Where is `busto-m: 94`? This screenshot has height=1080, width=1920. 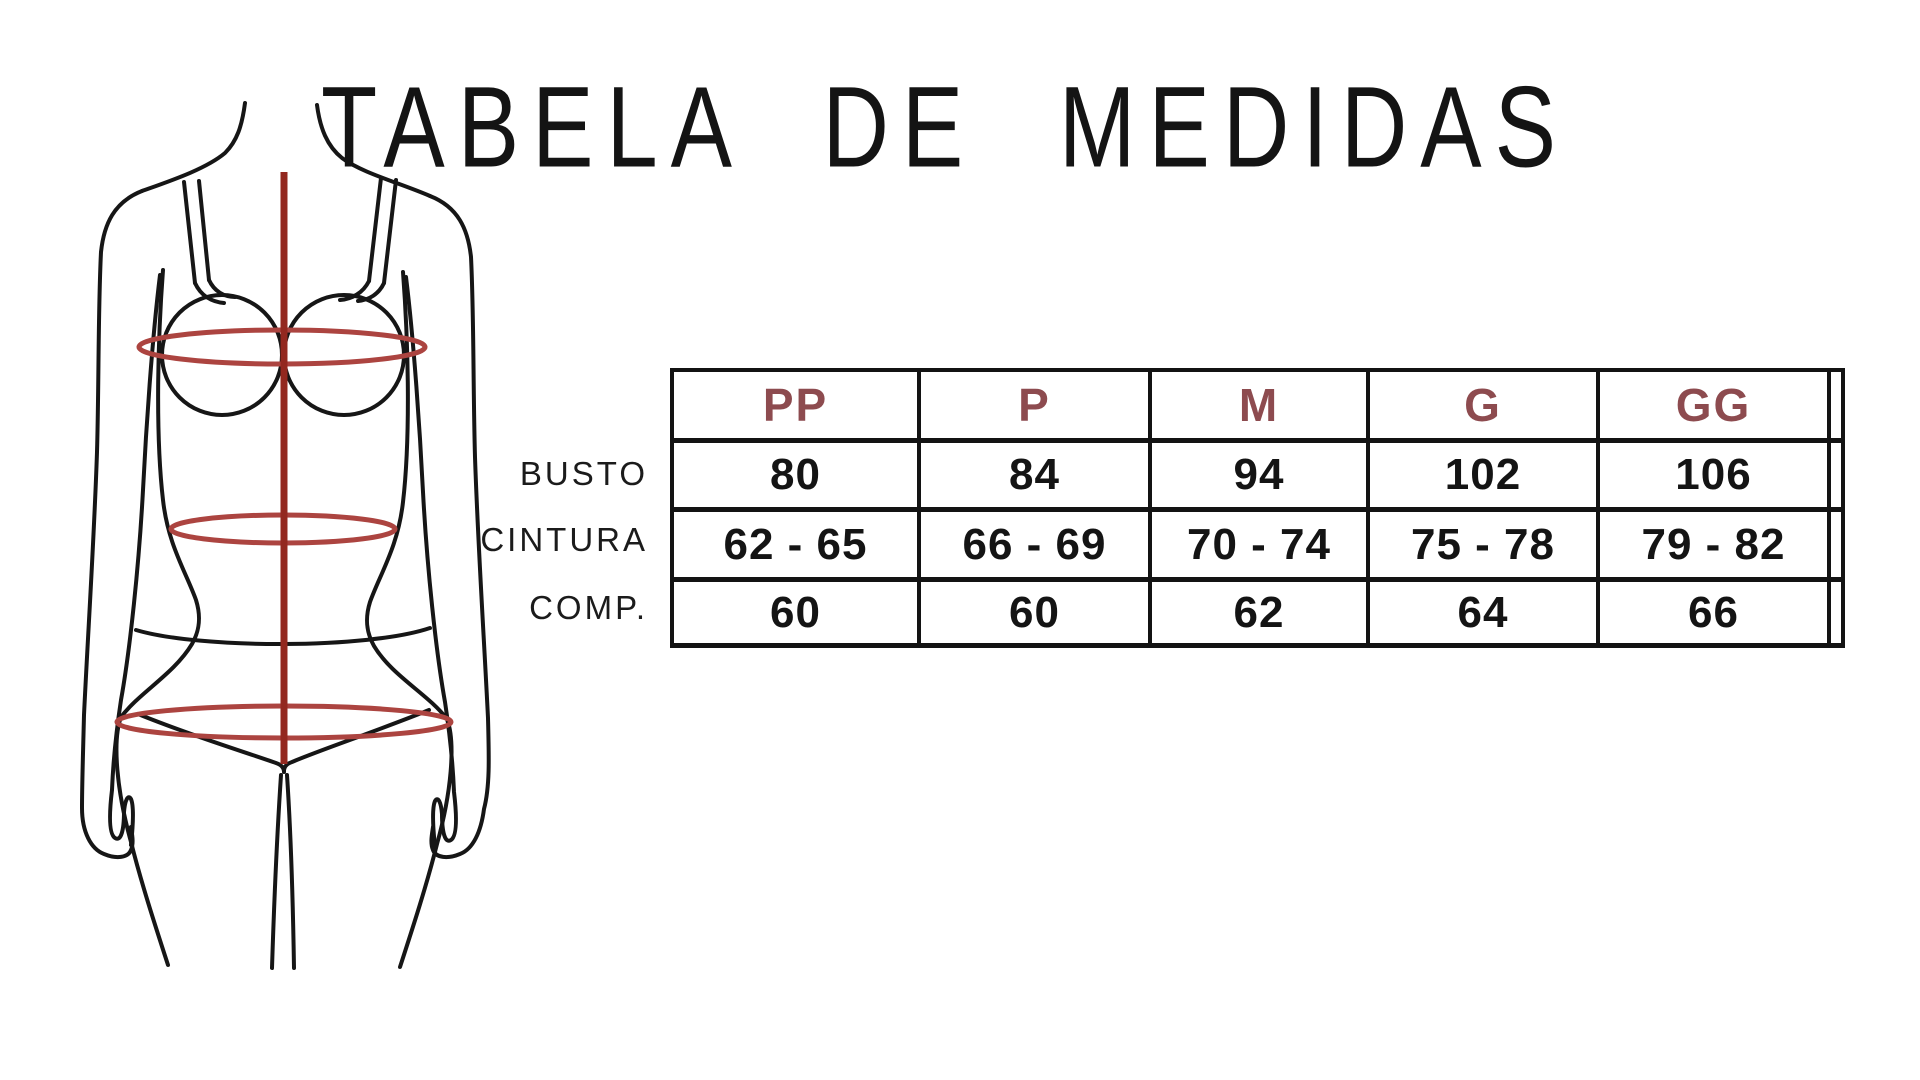 busto-m: 94 is located at coordinates (1261, 477).